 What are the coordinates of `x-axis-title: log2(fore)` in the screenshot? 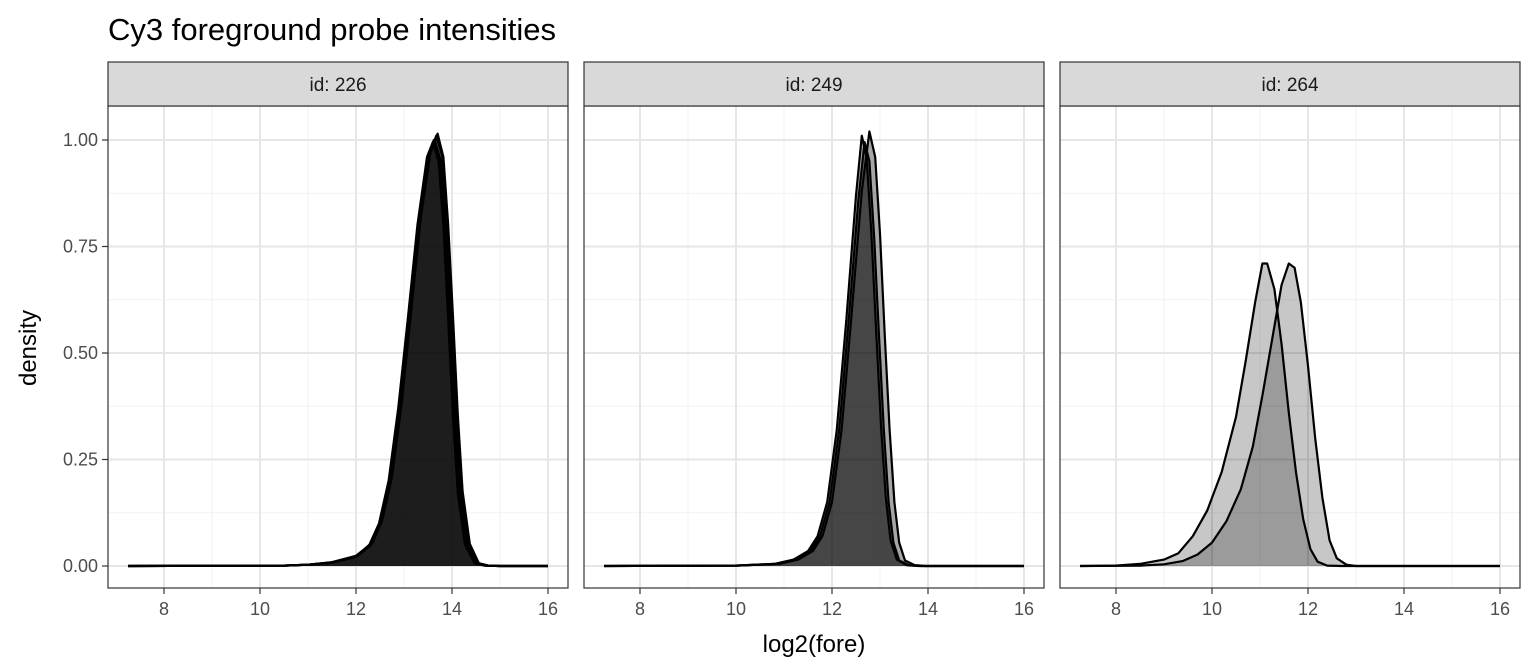 It's located at (814, 644).